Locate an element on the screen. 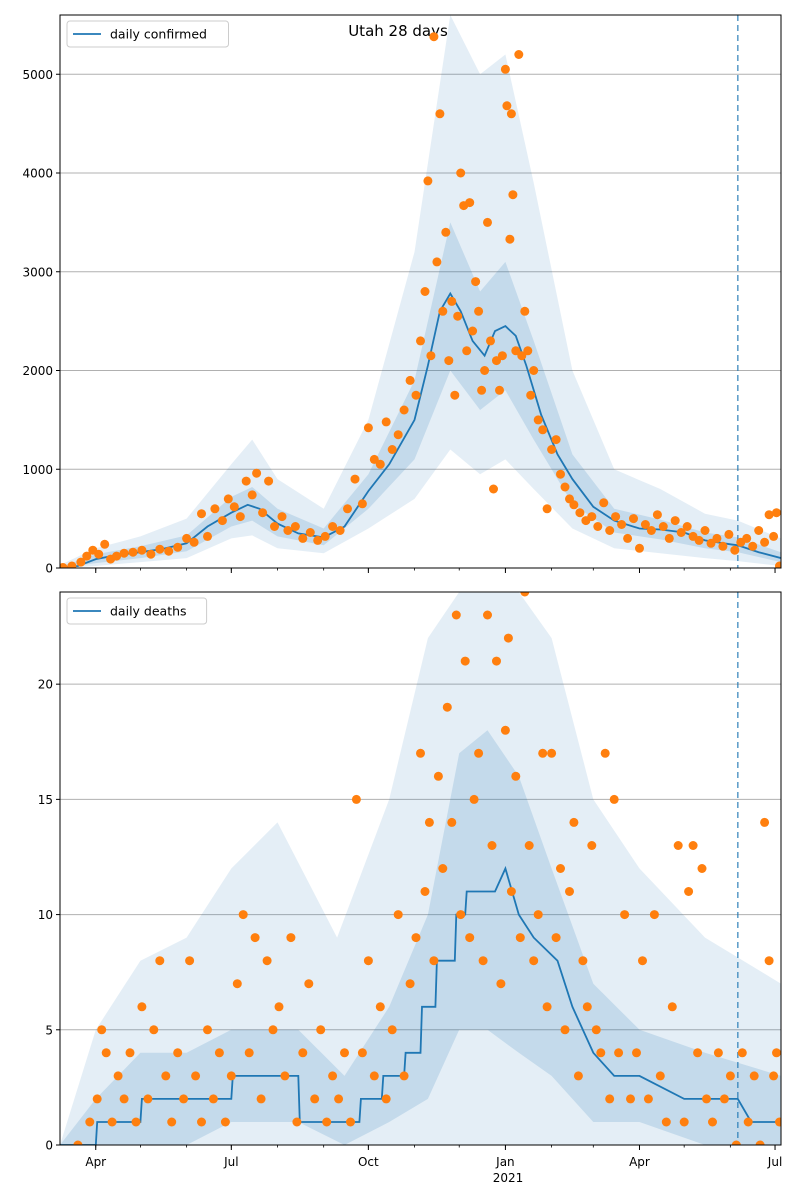 Image resolution: width=800 pixels, height=1200 pixels. y-tick-label: 5 is located at coordinates (49, 1030).